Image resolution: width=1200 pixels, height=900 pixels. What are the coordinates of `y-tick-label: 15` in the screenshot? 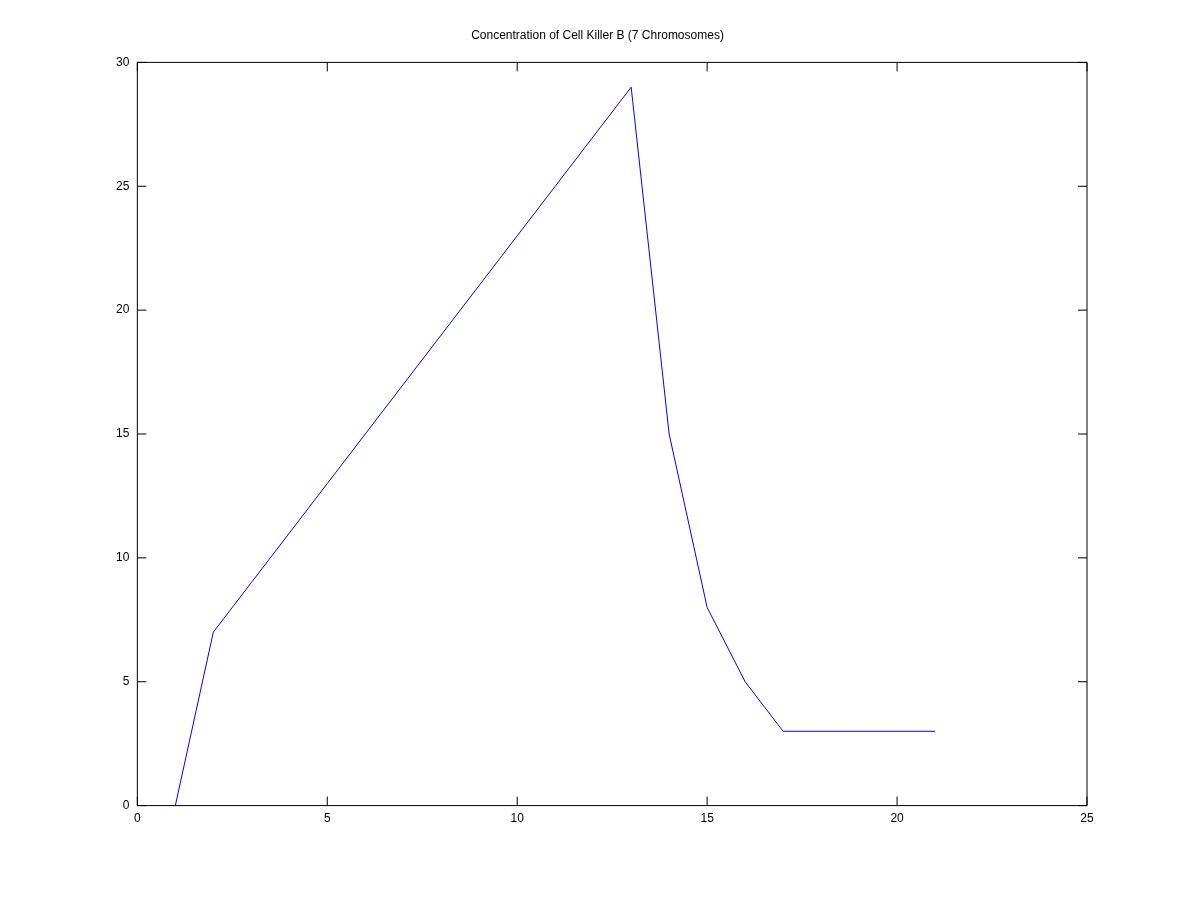 It's located at (122, 433).